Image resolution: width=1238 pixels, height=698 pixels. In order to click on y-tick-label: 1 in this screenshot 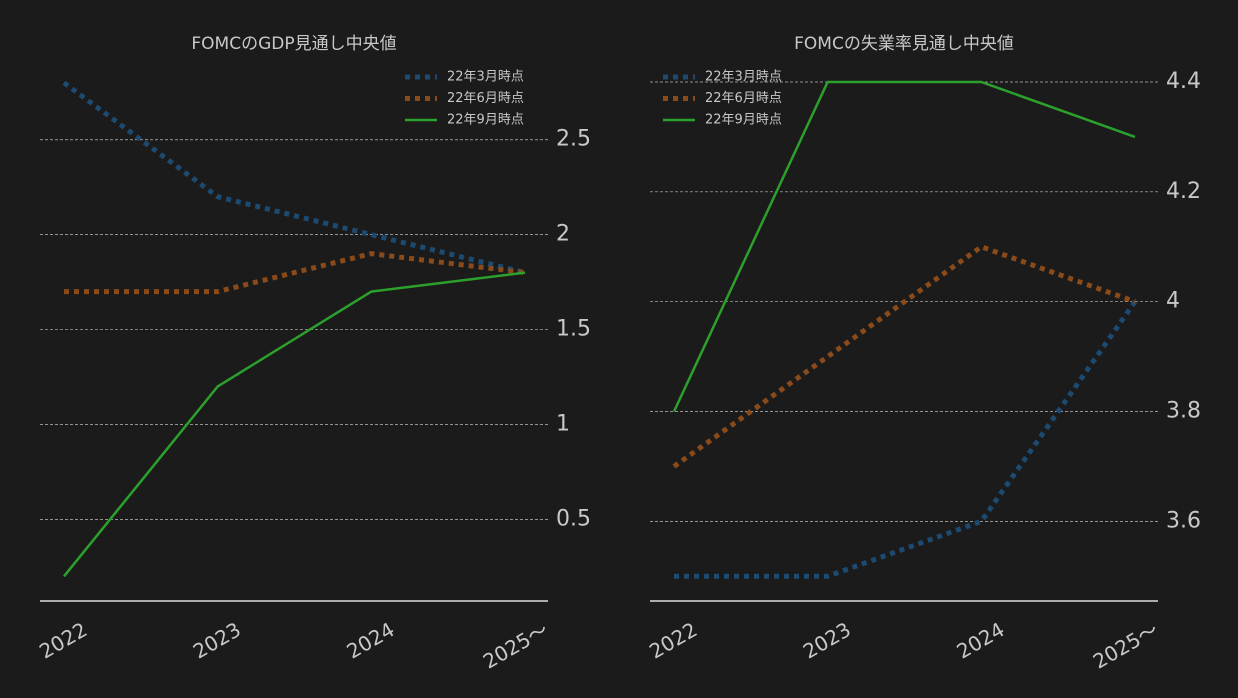, I will do `click(563, 423)`.